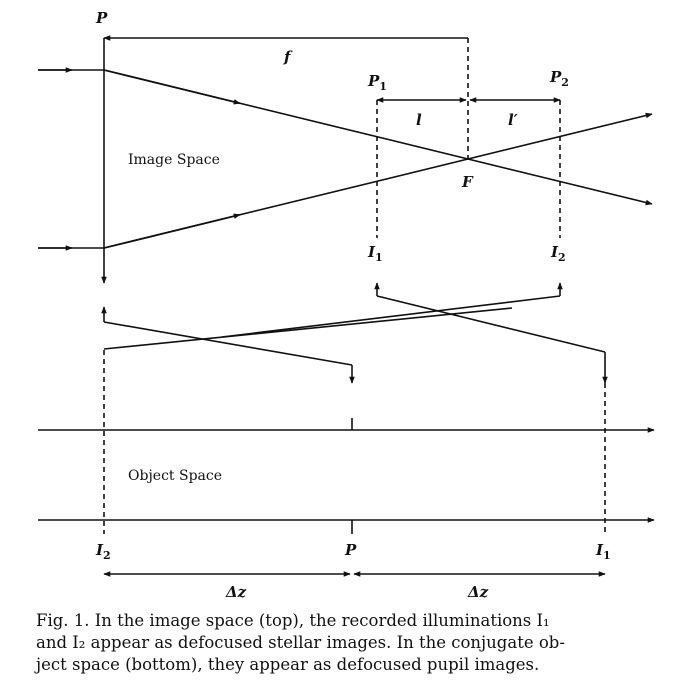 Image resolution: width=699 pixels, height=699 pixels. I want to click on label-image-space: Image Space, so click(174, 160).